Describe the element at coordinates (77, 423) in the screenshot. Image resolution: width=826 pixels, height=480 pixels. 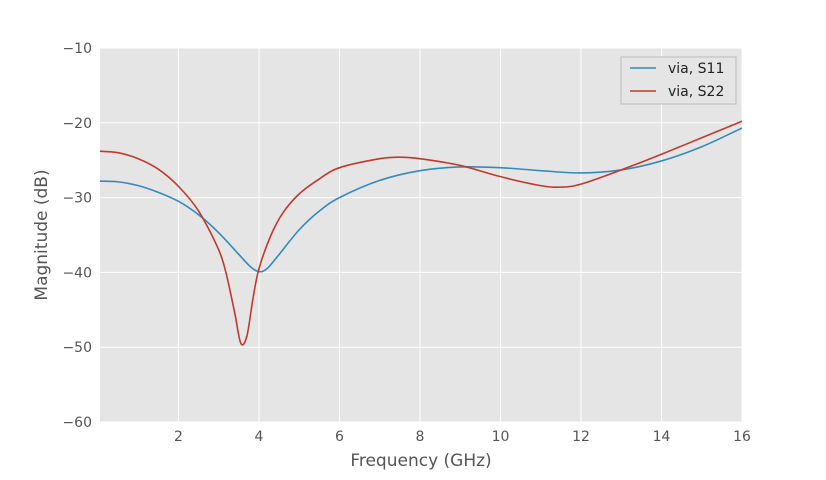
I see `y-tick-label: −60` at that location.